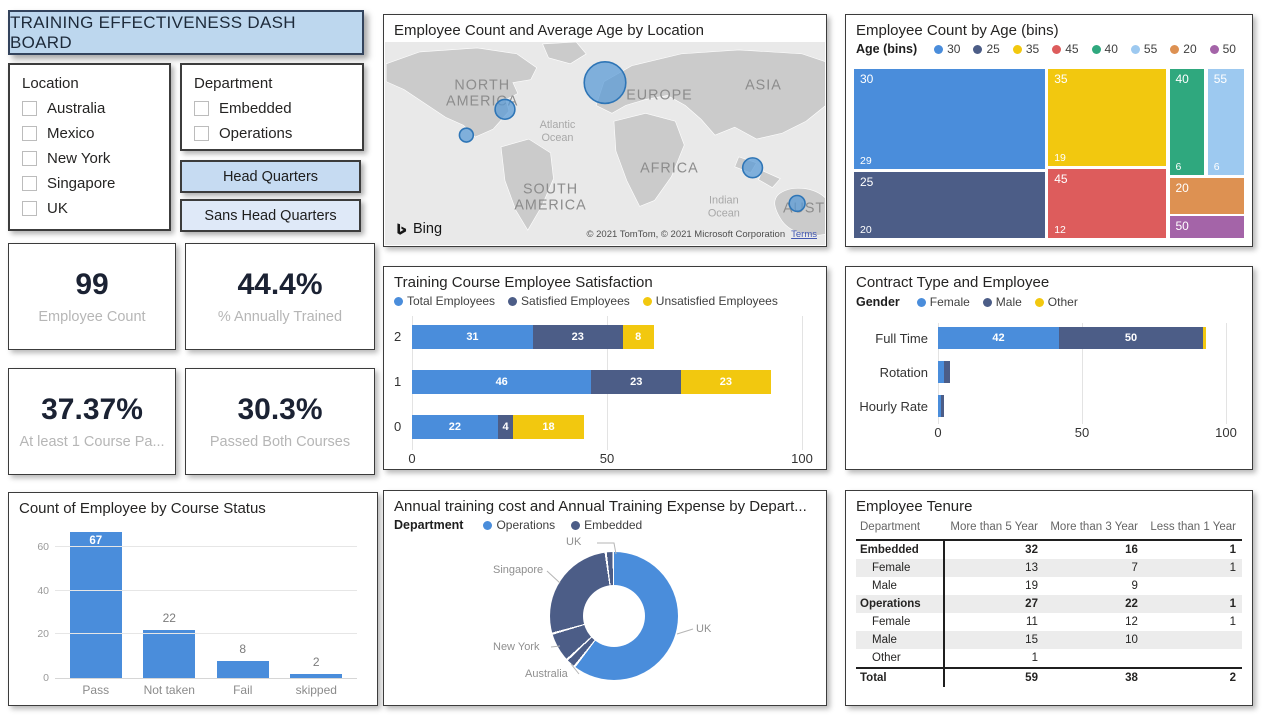  I want to click on legend-item-other: Other, so click(1056, 302).